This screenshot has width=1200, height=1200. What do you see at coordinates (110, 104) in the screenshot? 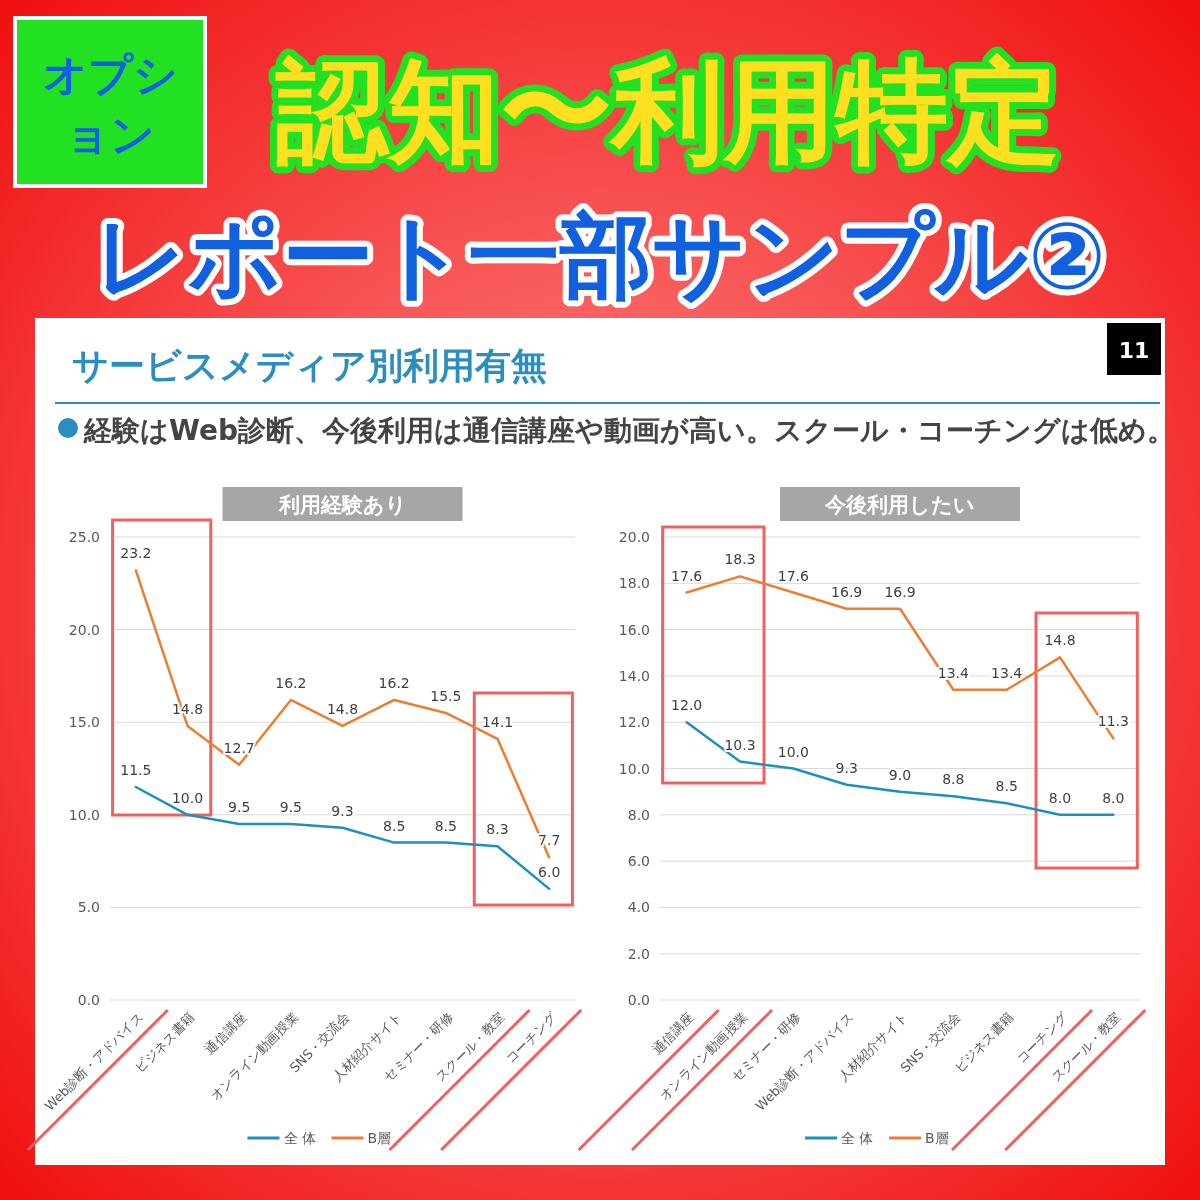
I see `text: オプション` at bounding box center [110, 104].